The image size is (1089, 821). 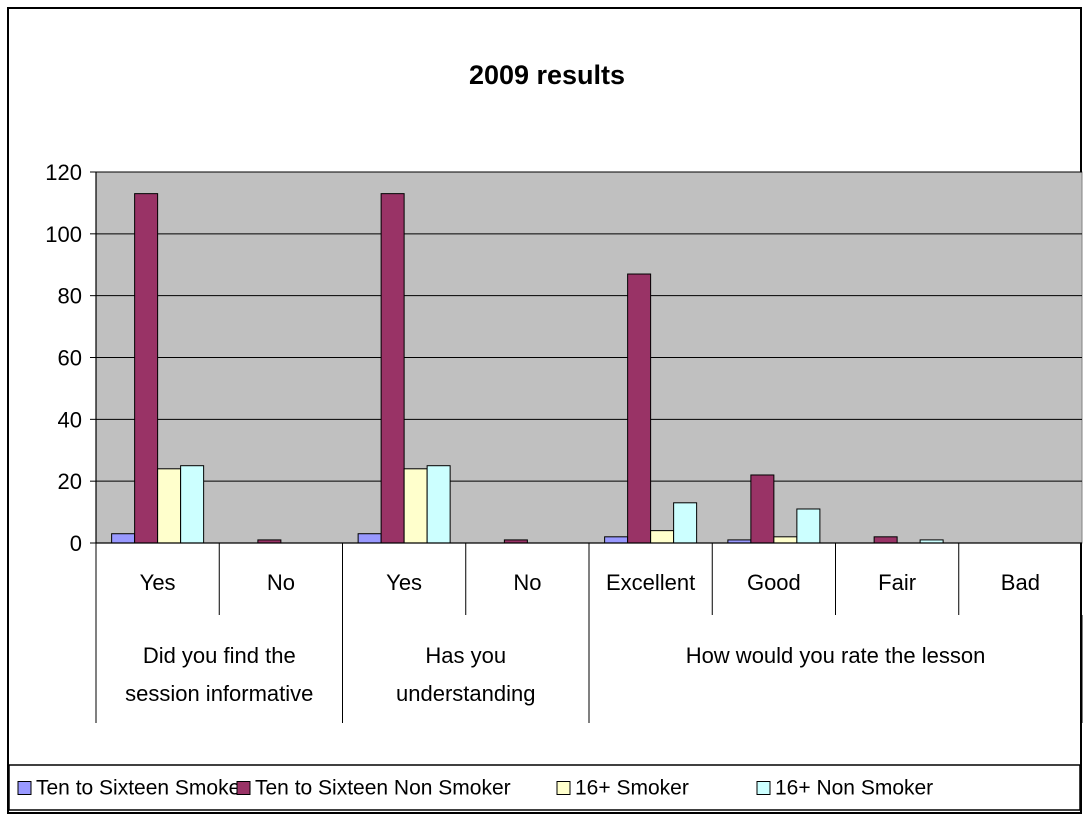 What do you see at coordinates (63, 234) in the screenshot?
I see `y-tick-label: 100` at bounding box center [63, 234].